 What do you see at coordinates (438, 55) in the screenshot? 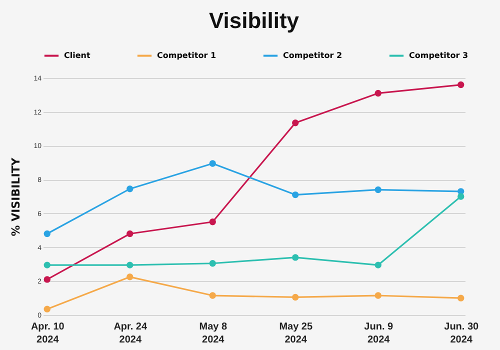
I see `legend-label: Competitor 3` at bounding box center [438, 55].